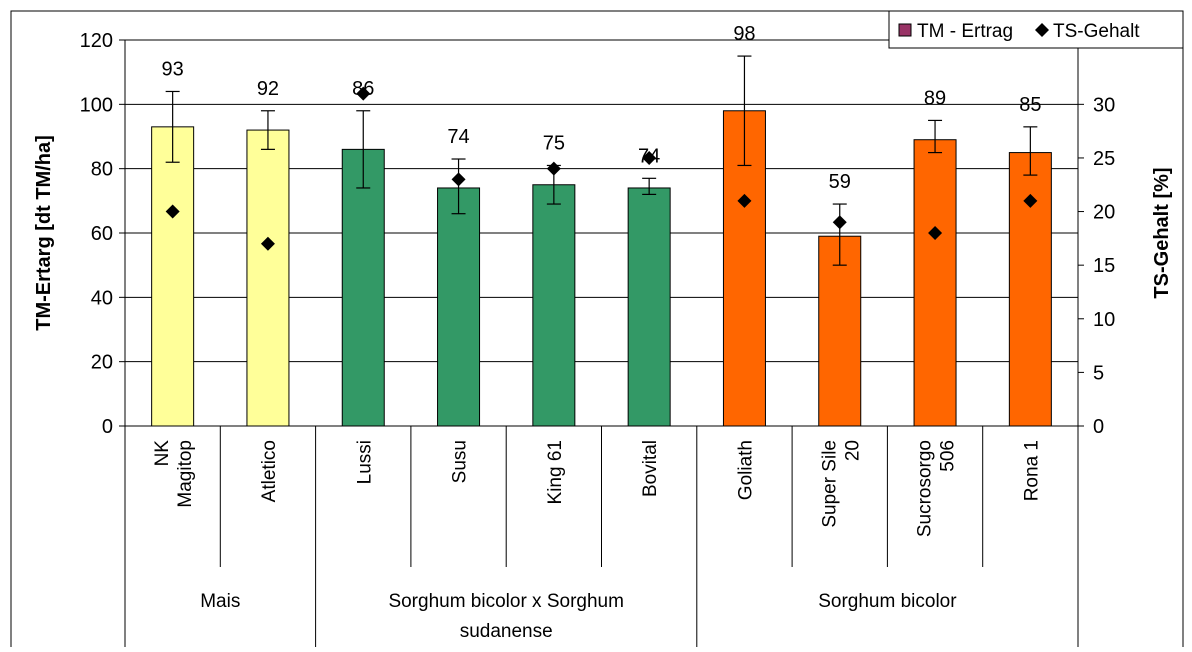  Describe the element at coordinates (1042, 30) in the screenshot. I see `legend-marker-ts-gehalt` at that location.